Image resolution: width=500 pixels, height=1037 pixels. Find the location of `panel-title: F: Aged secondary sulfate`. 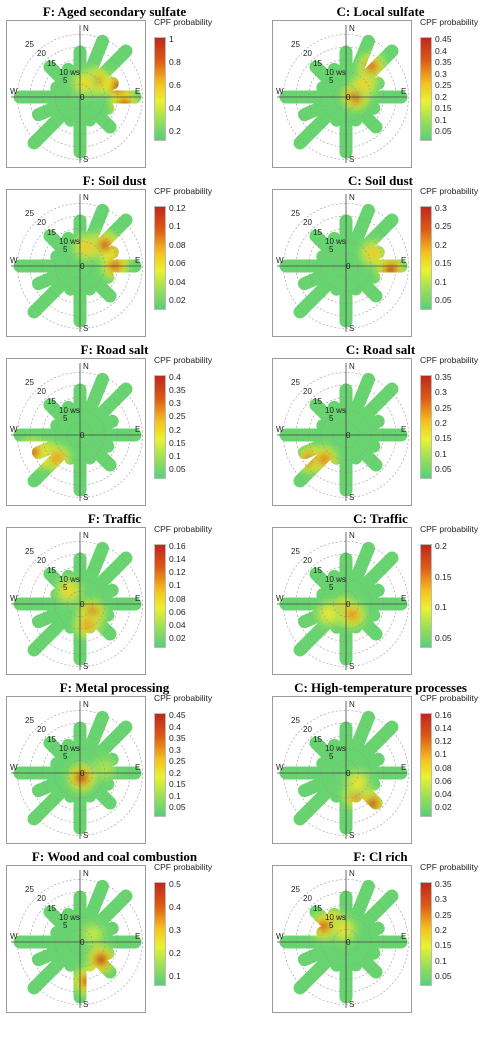

panel-title: F: Aged secondary sulfate is located at coordinates (114, 11).